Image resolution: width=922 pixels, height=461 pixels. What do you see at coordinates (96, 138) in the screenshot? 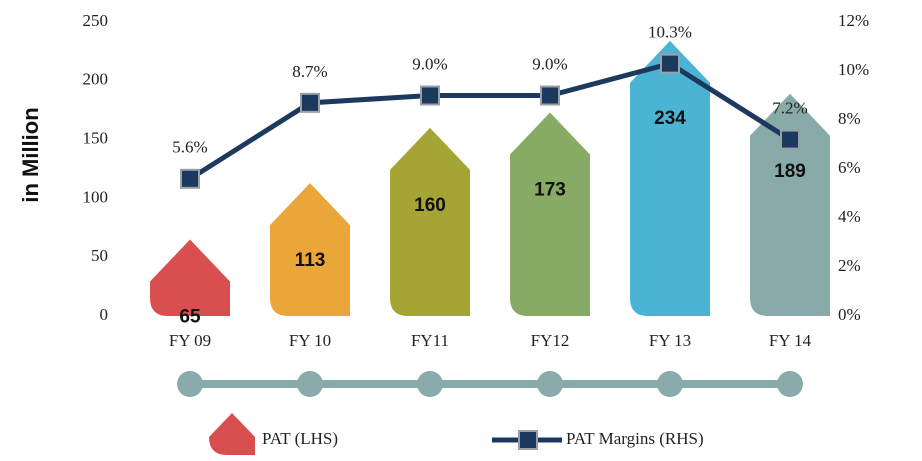
I see `y-tick-label: 150` at bounding box center [96, 138].